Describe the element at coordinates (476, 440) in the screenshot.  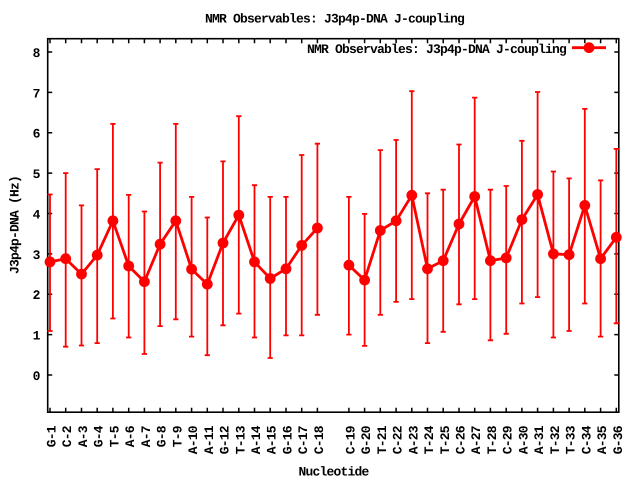
I see `svg-text: A-27` at that location.